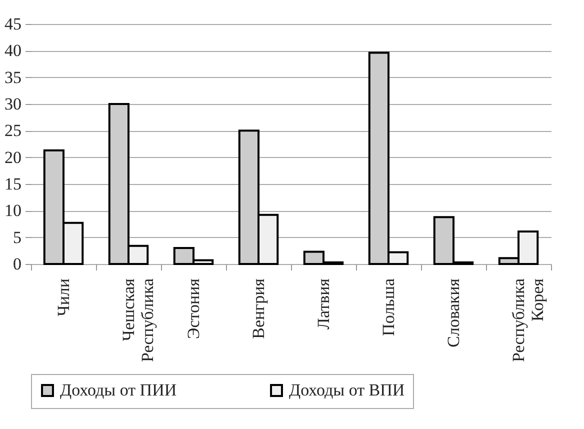 The image size is (584, 429). Describe the element at coordinates (13, 184) in the screenshot. I see `y-tick-label: 15` at that location.